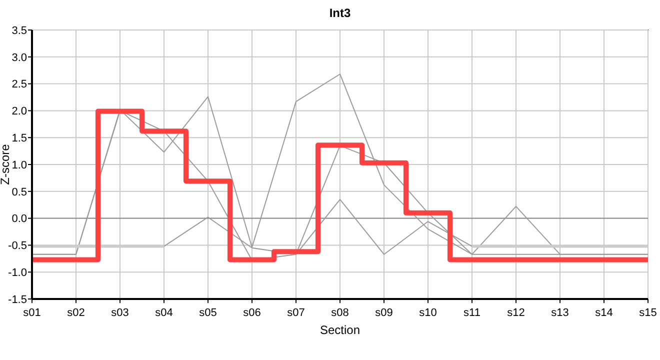 The width and height of the screenshot is (660, 360). Describe the element at coordinates (17, 300) in the screenshot. I see `y-tick-label: -1.5` at that location.